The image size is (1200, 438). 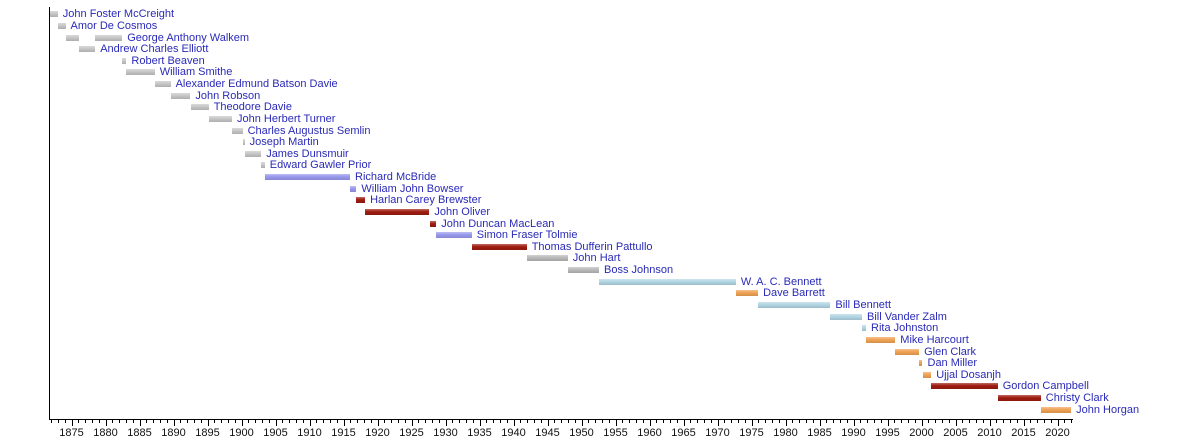 What do you see at coordinates (649, 432) in the screenshot?
I see `axis-tick-label: 1960` at bounding box center [649, 432].